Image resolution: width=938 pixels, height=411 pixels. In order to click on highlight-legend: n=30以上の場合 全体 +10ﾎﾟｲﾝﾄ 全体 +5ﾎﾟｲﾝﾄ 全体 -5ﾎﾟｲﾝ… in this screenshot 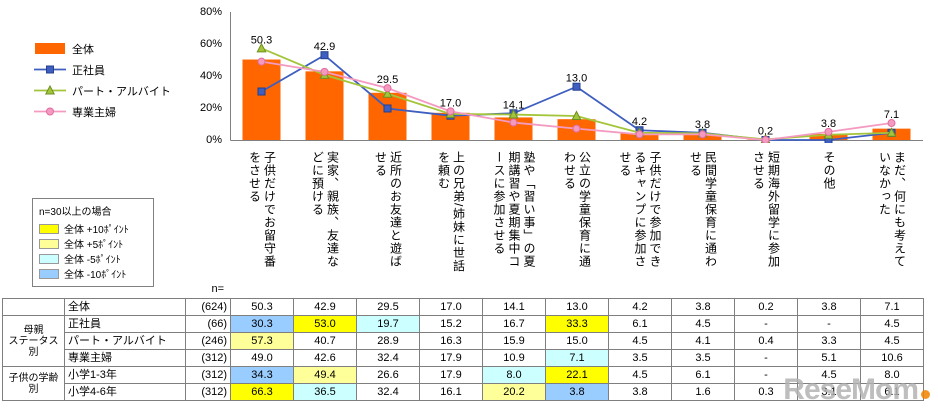, I will do `click(93, 242)`.